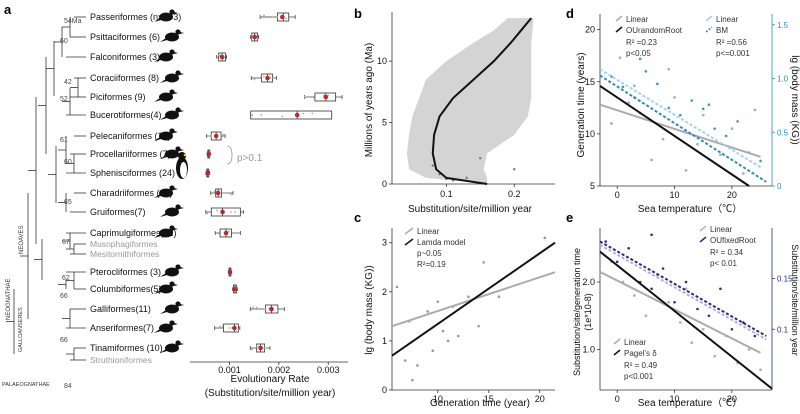 This screenshot has height=414, width=800. Describe the element at coordinates (675, 399) in the screenshot. I see `x-tick-label-e: 10` at that location.